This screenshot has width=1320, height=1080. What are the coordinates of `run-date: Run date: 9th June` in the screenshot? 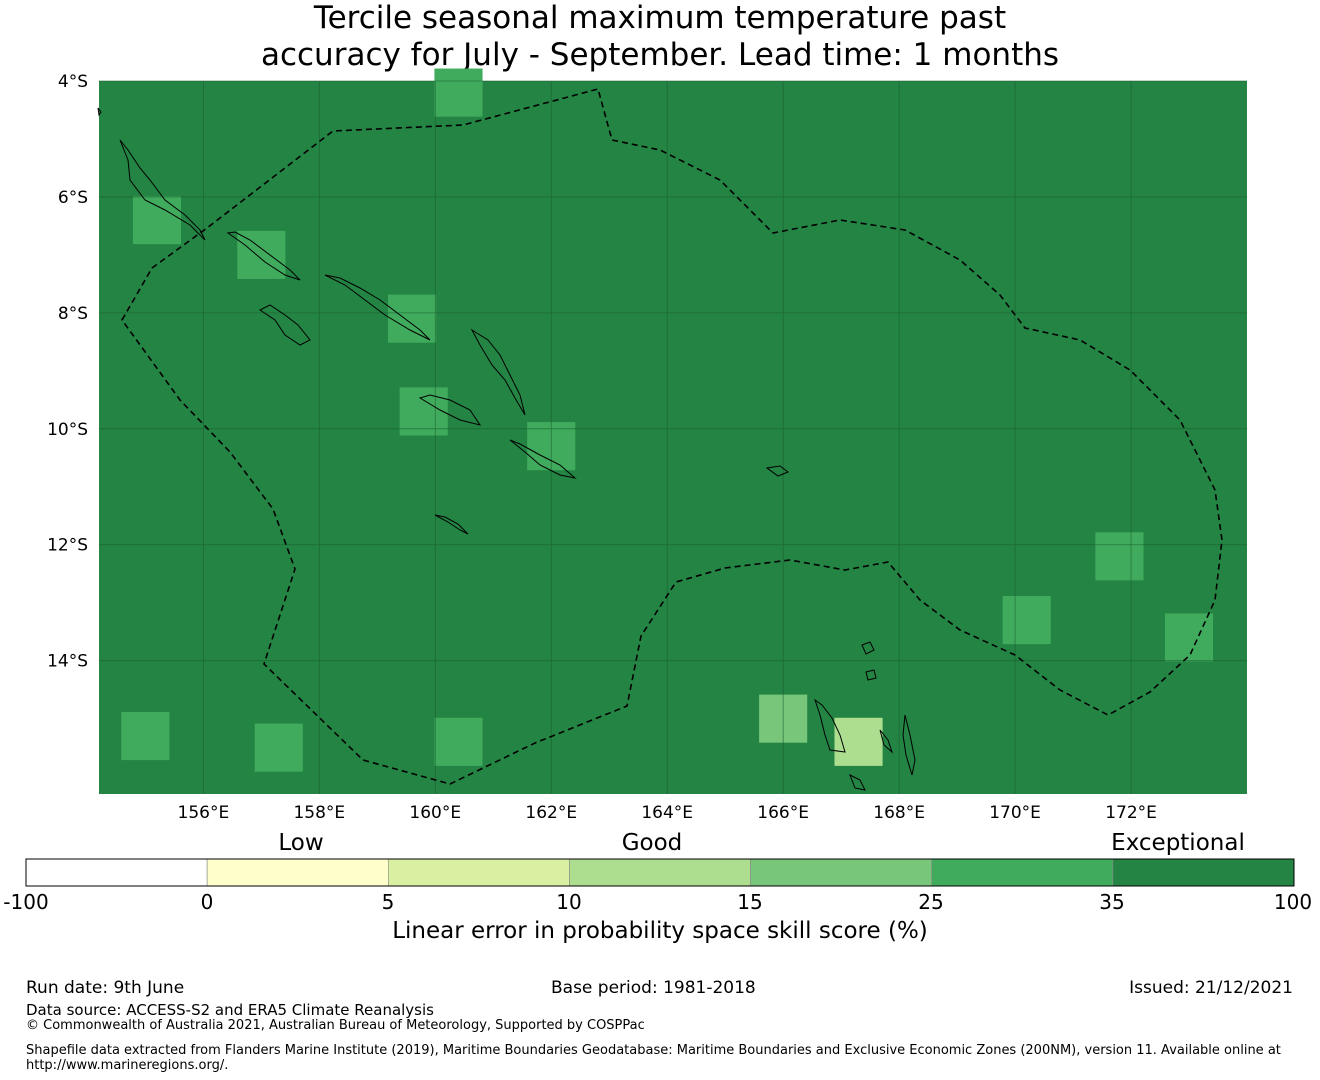 It's located at (105, 988).